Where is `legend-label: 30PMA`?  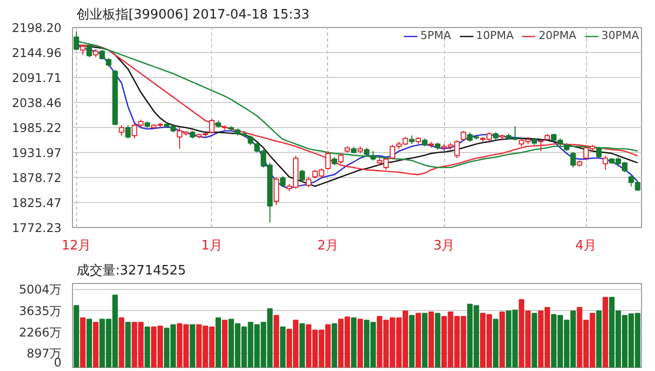
legend-label: 30PMA is located at coordinates (620, 35).